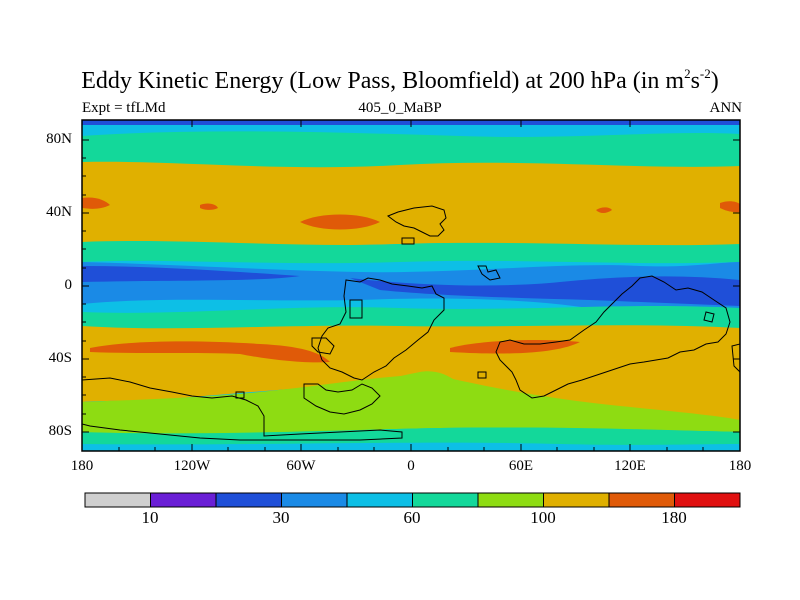 This screenshot has height=600, width=800. I want to click on y-tick-label-80n: 80N, so click(59, 139).